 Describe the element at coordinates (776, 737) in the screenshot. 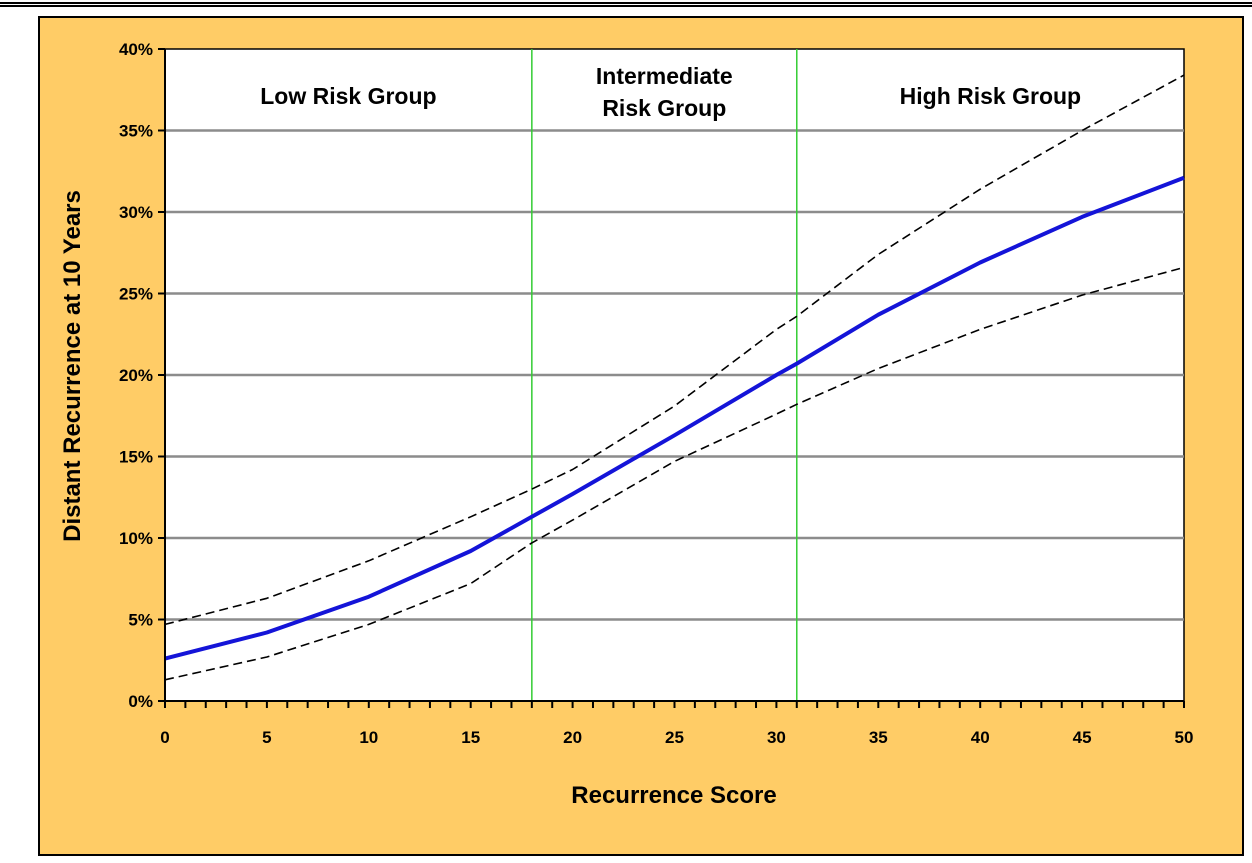

I see `x-tick-label: 30` at that location.